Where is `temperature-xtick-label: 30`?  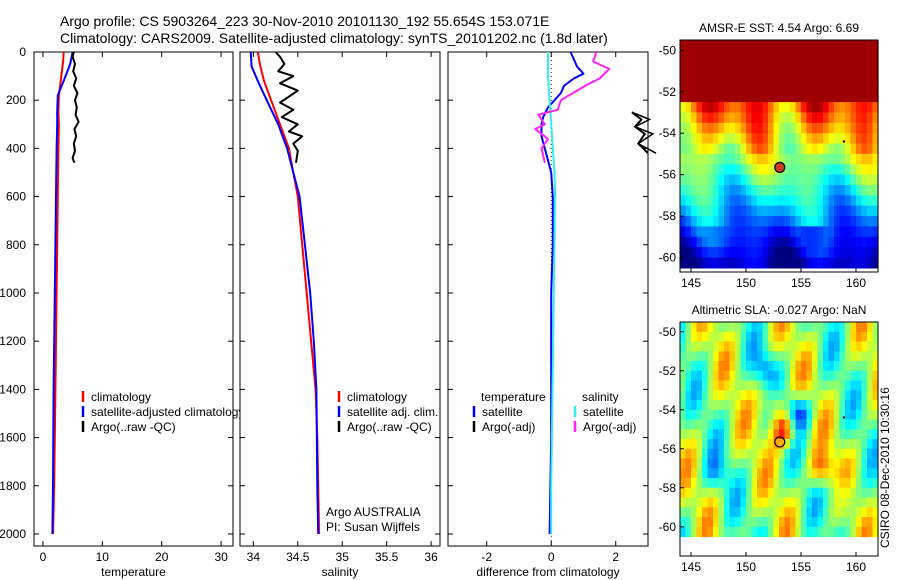
temperature-xtick-label: 30 is located at coordinates (221, 557).